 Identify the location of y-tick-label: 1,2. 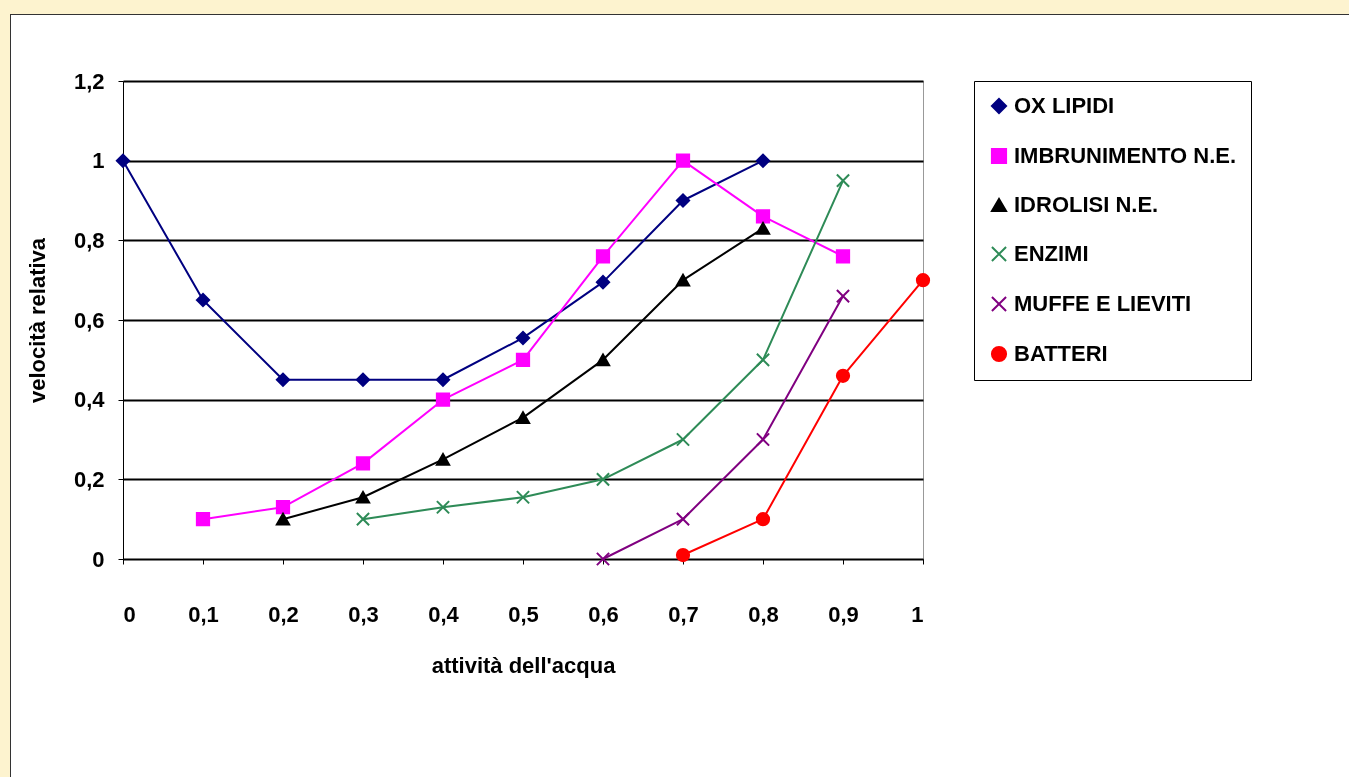
(89, 81).